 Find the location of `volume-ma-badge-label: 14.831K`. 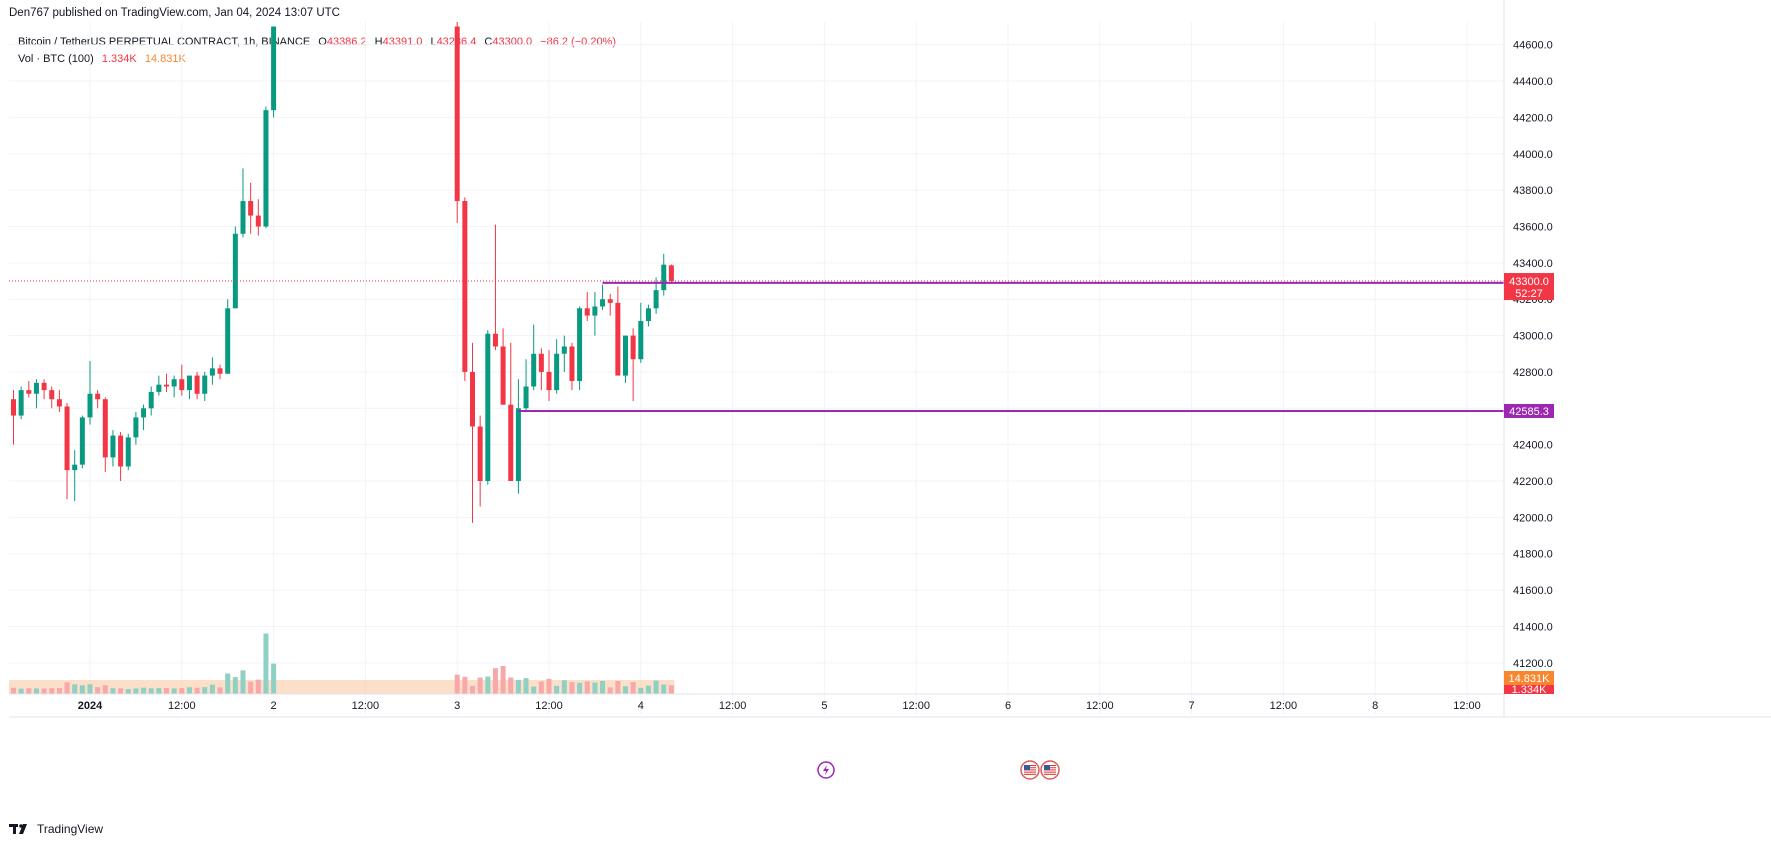

volume-ma-badge-label: 14.831K is located at coordinates (1530, 679).